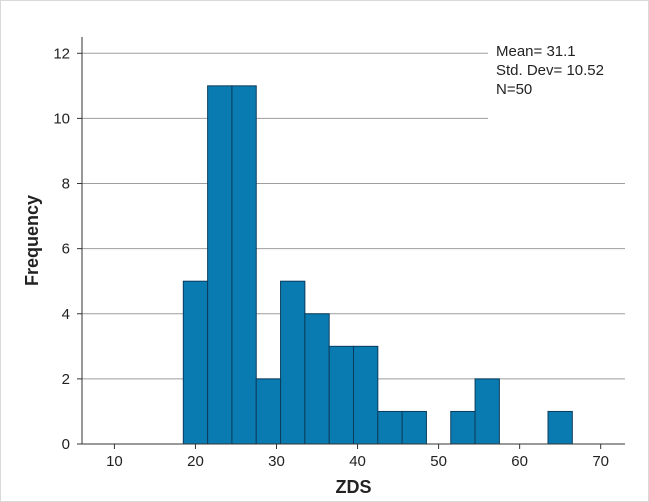  I want to click on x-tick-label: 10, so click(114, 461).